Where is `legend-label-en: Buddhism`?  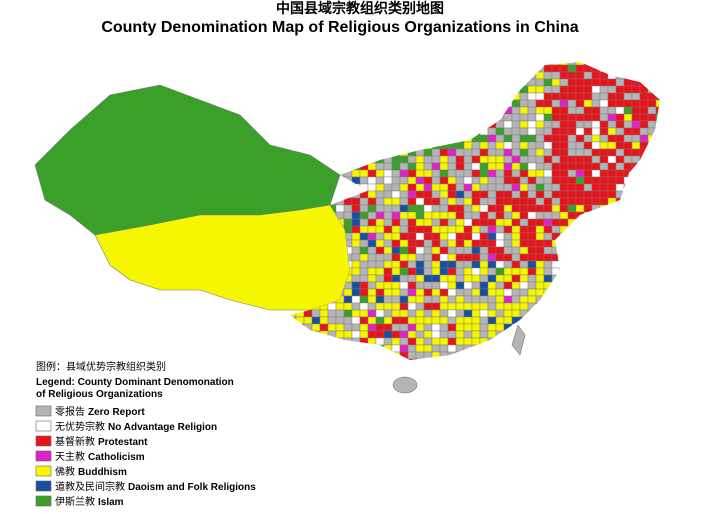
legend-label-en: Buddhism is located at coordinates (102, 472).